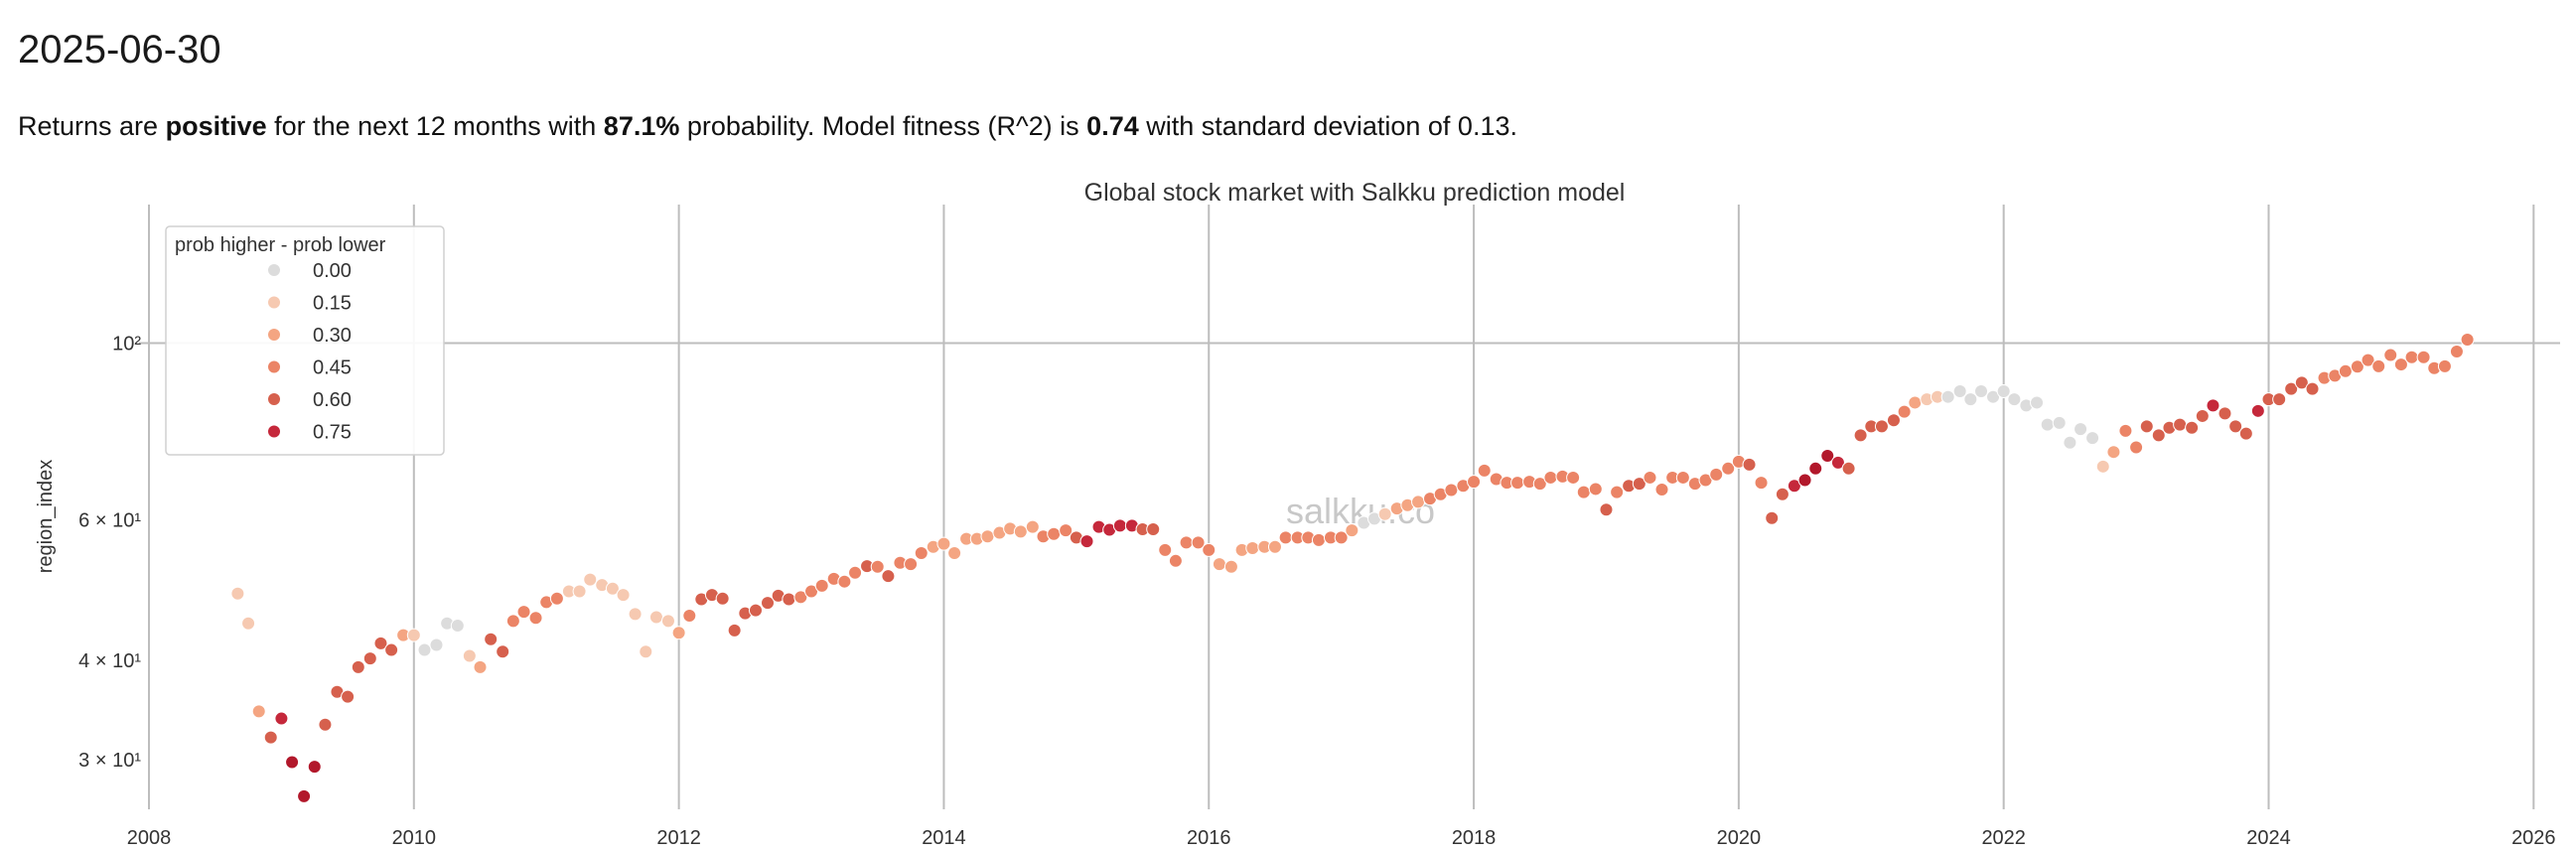 The height and width of the screenshot is (852, 2576). I want to click on y-axis-ticks: 3 × 10¹ 4 × 10¹ 6 × 10¹ 10², so click(110, 553).